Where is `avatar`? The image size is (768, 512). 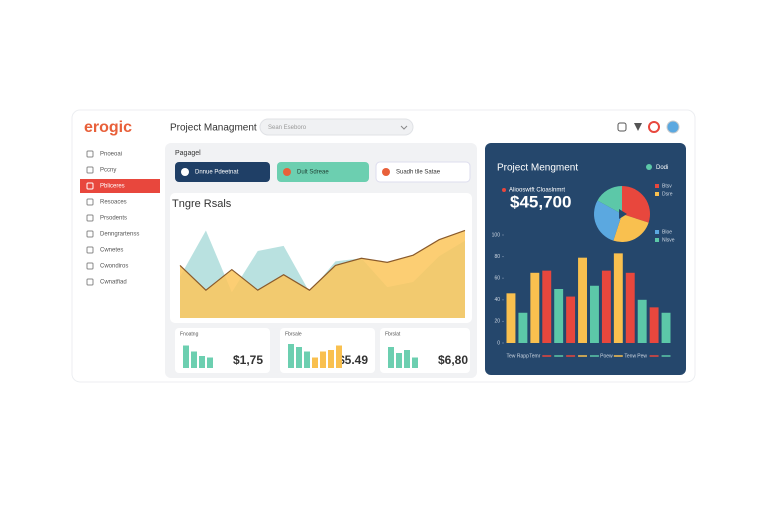 avatar is located at coordinates (673, 127).